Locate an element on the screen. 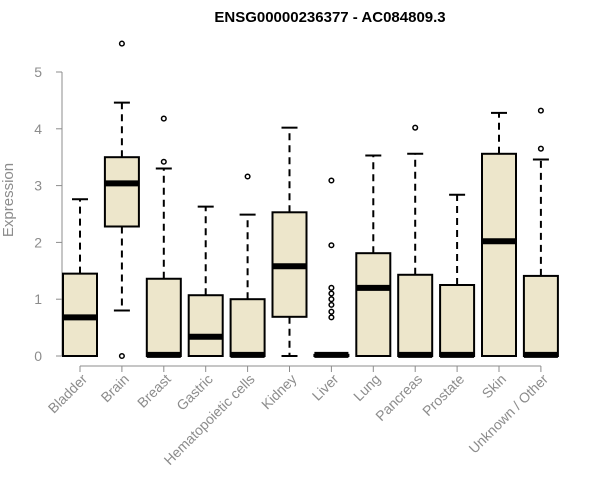 Image resolution: width=600 pixels, height=500 pixels. y-tick-label: 1 is located at coordinates (38, 299).